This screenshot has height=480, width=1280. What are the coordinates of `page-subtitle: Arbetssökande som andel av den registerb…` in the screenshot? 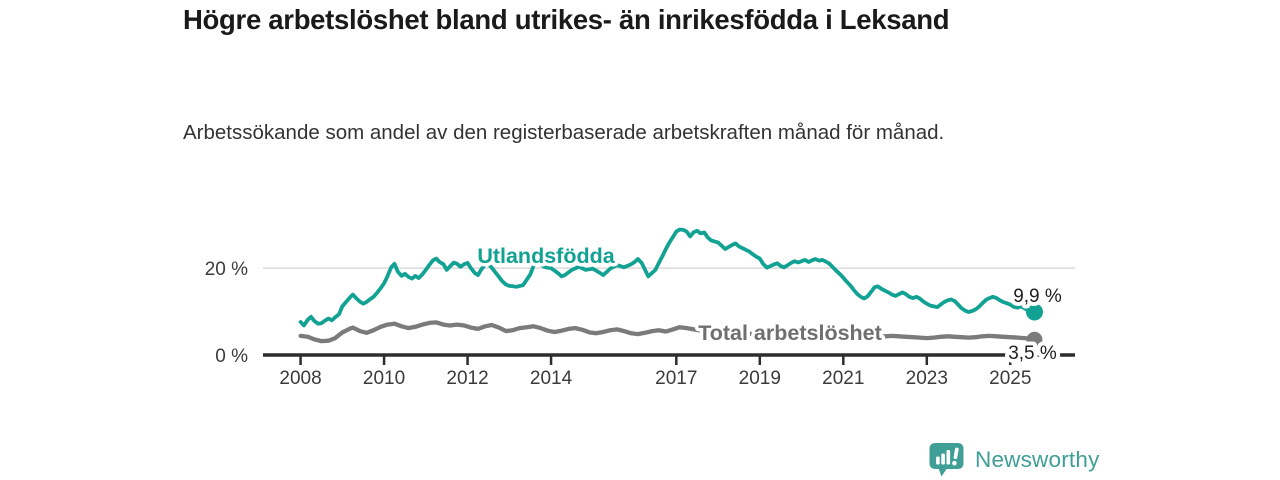 It's located at (564, 132).